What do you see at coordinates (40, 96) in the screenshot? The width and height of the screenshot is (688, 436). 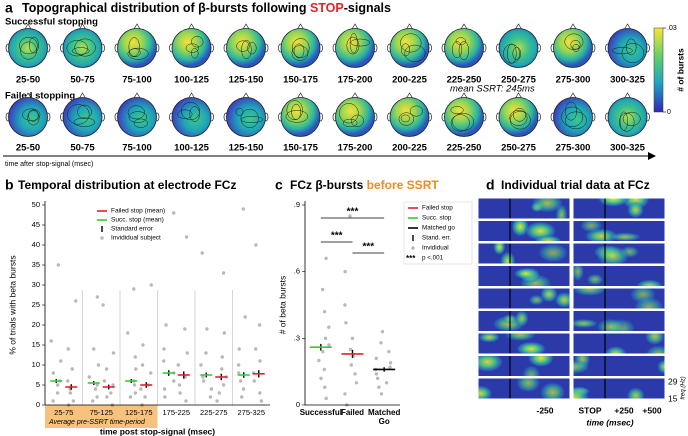 I see `row-title: Failed stopping` at bounding box center [40, 96].